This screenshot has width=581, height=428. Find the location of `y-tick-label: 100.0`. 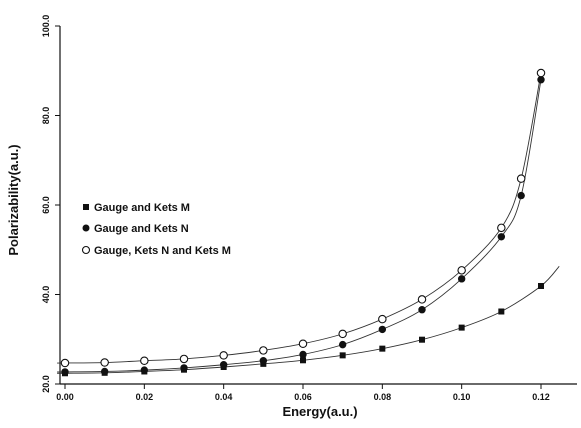

y-tick-label: 100.0 is located at coordinates (46, 26).